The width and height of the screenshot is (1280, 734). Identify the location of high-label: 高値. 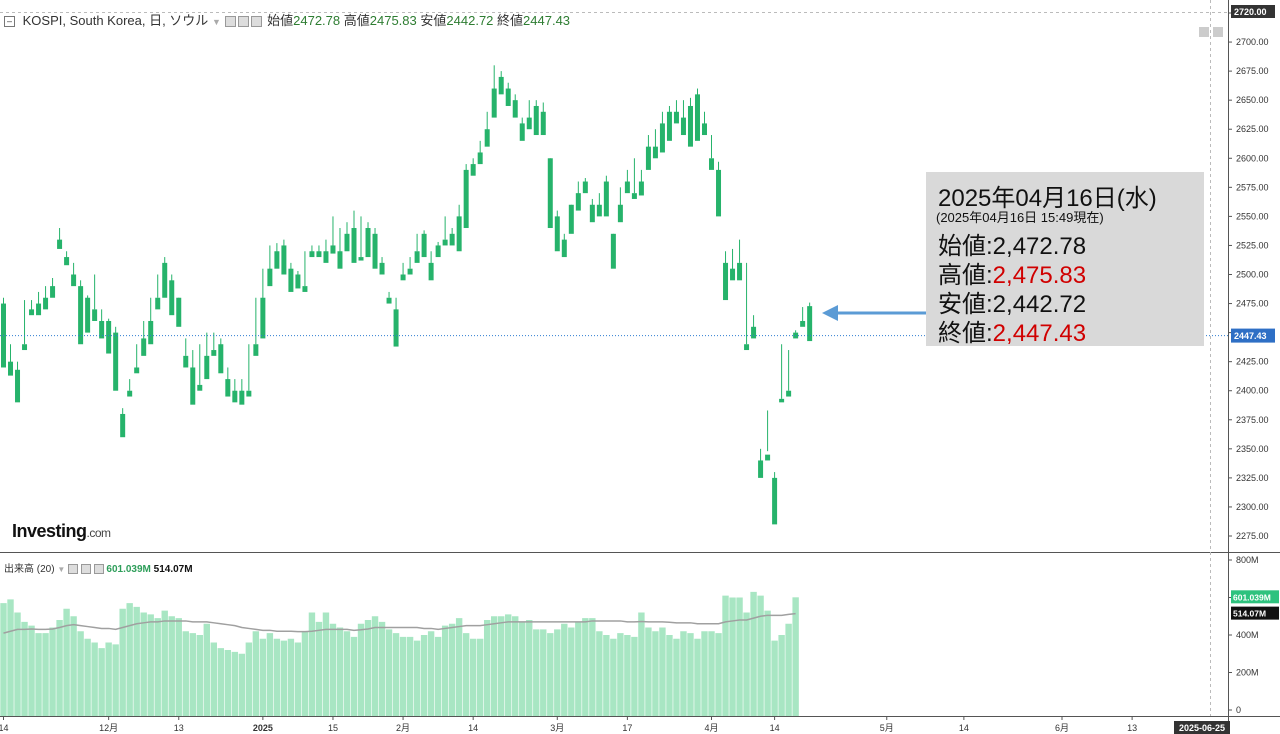
(356, 20).